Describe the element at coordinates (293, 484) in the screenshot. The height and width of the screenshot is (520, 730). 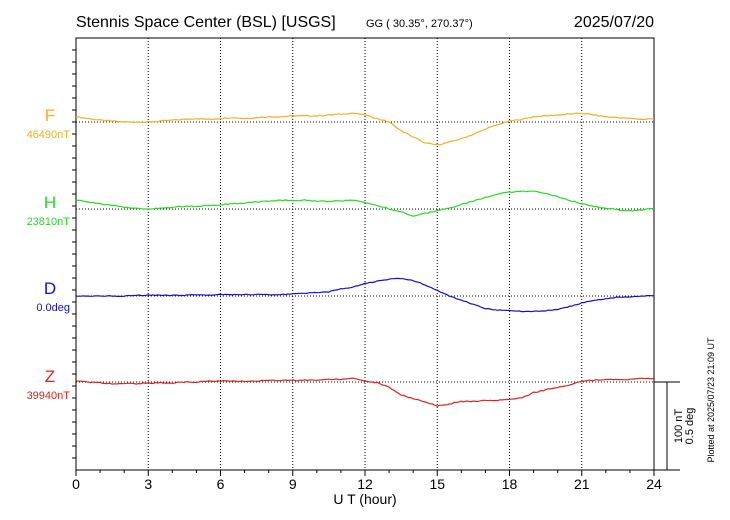
I see `x-tick-label: 9` at that location.